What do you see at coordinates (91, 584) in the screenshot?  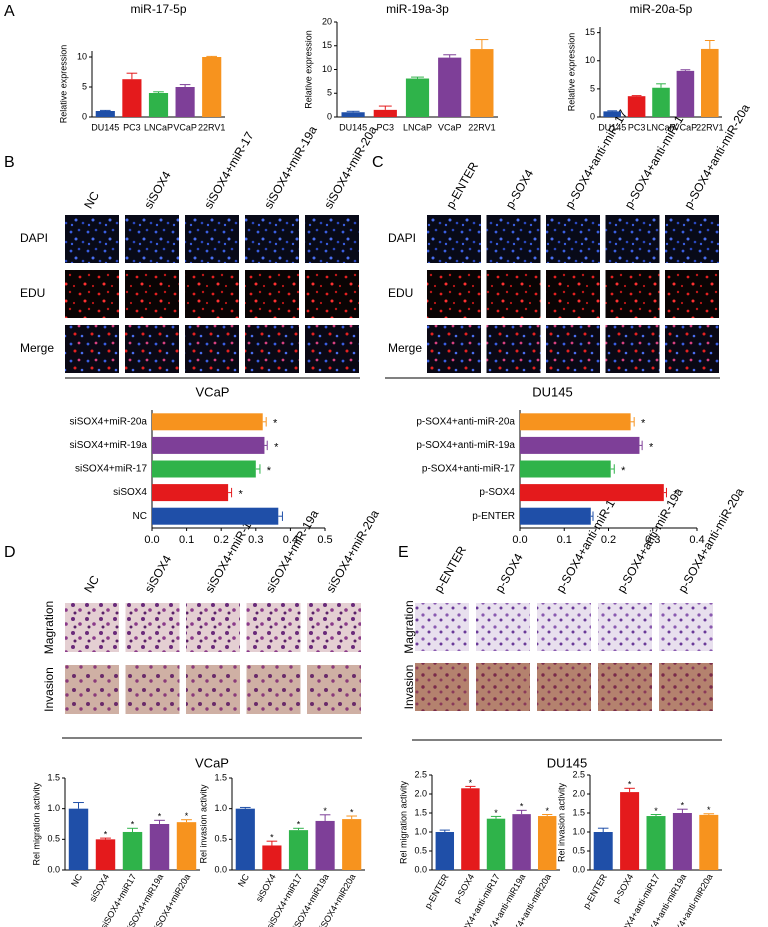 I see `column-label: NC` at bounding box center [91, 584].